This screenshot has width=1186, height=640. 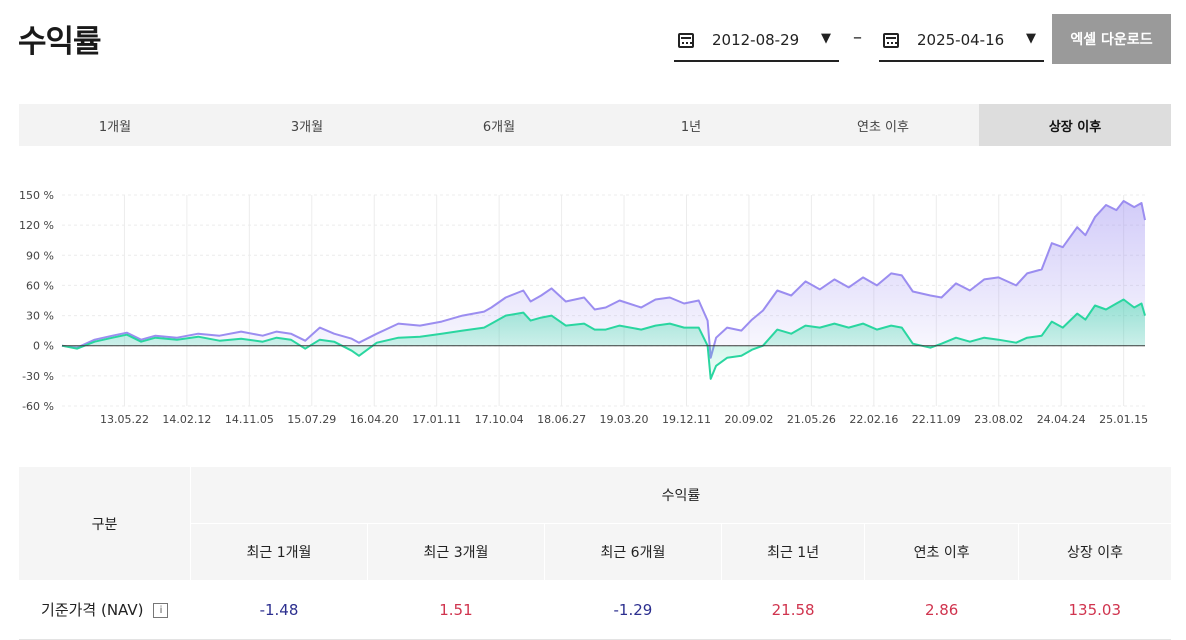 I want to click on x-tick-label: 19.12.11, so click(x=686, y=419).